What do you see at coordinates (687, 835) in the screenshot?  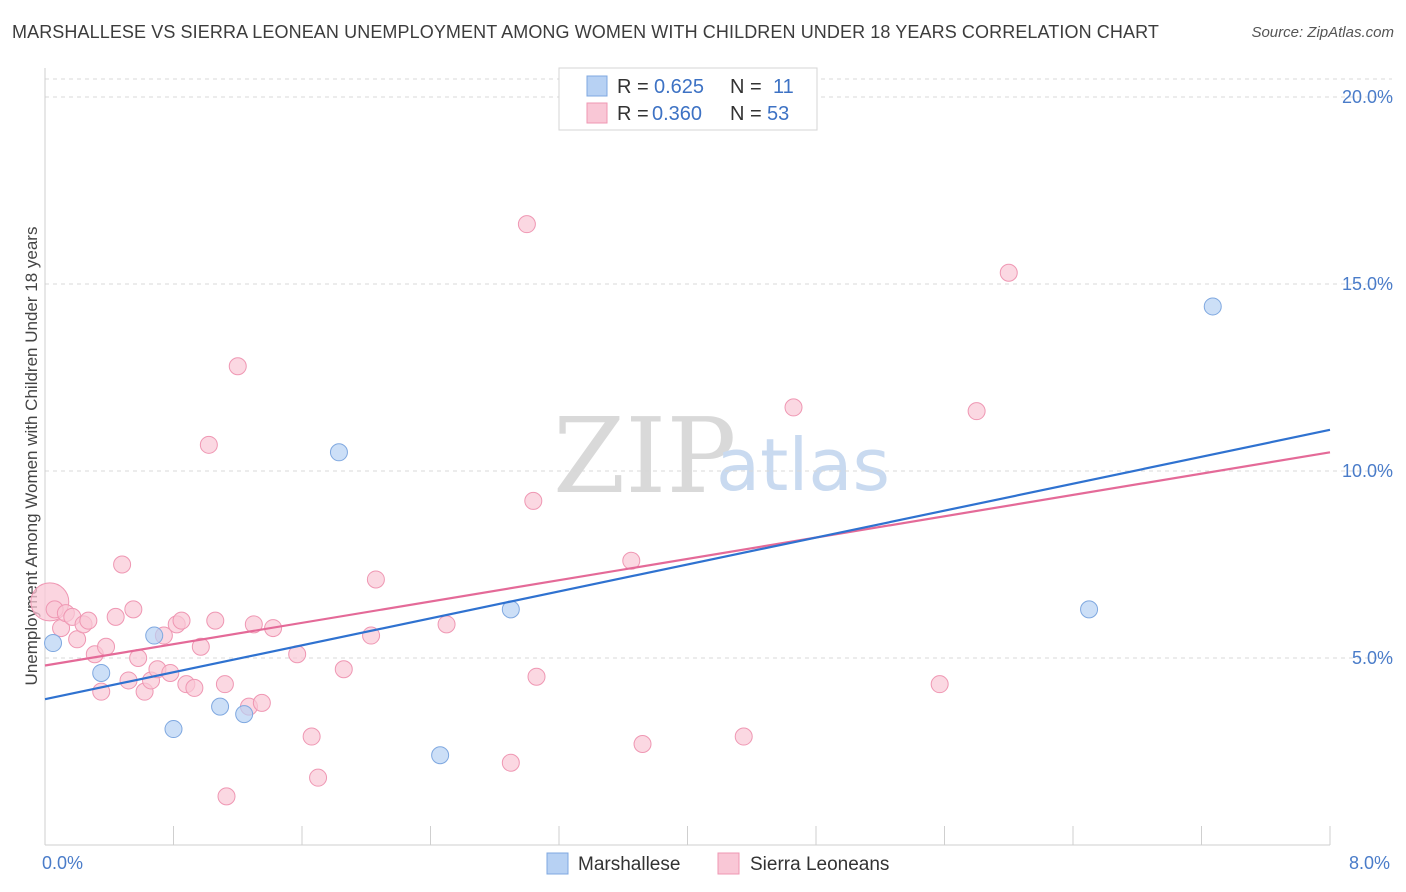 I see `x-axis-ticks` at bounding box center [687, 835].